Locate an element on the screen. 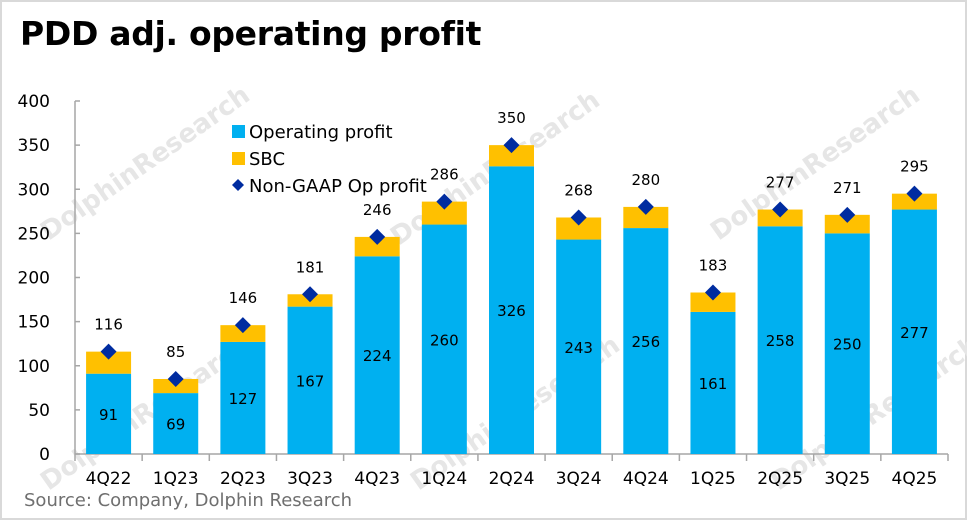 This screenshot has width=967, height=520. y-tick-label: 150 is located at coordinates (34, 323).